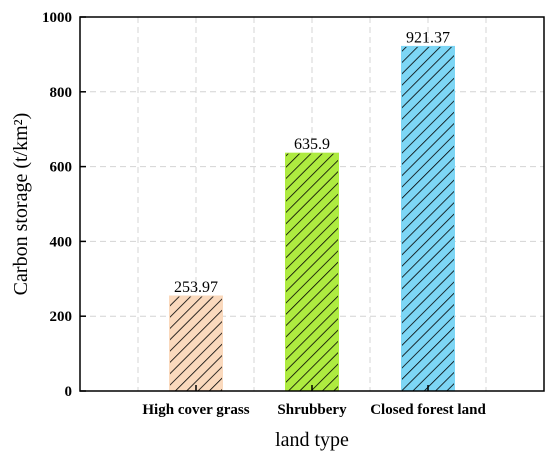 The width and height of the screenshot is (550, 465). What do you see at coordinates (312, 440) in the screenshot?
I see `x-axis-title: land type` at bounding box center [312, 440].